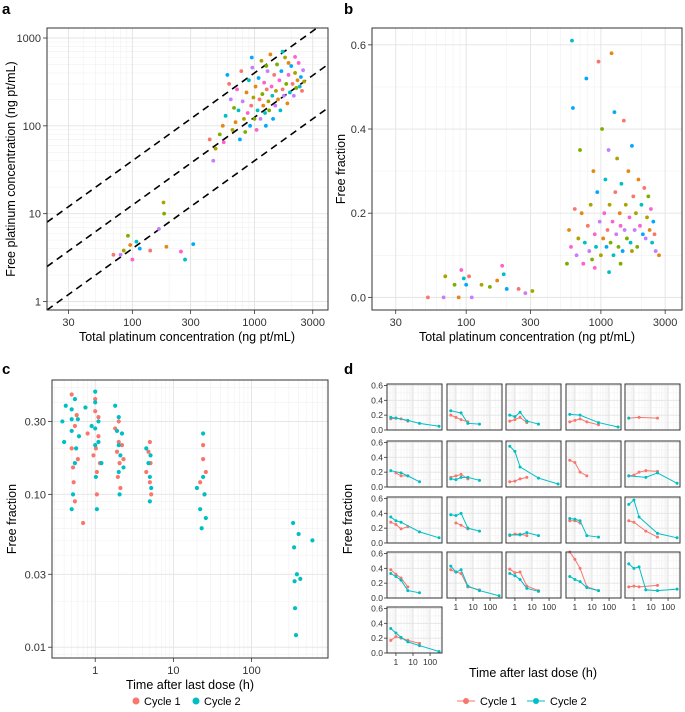 Image resolution: width=685 pixels, height=712 pixels. What do you see at coordinates (186, 702) in the screenshot?
I see `legend-panel-c: Cycle 1 Cycle 2` at bounding box center [186, 702].